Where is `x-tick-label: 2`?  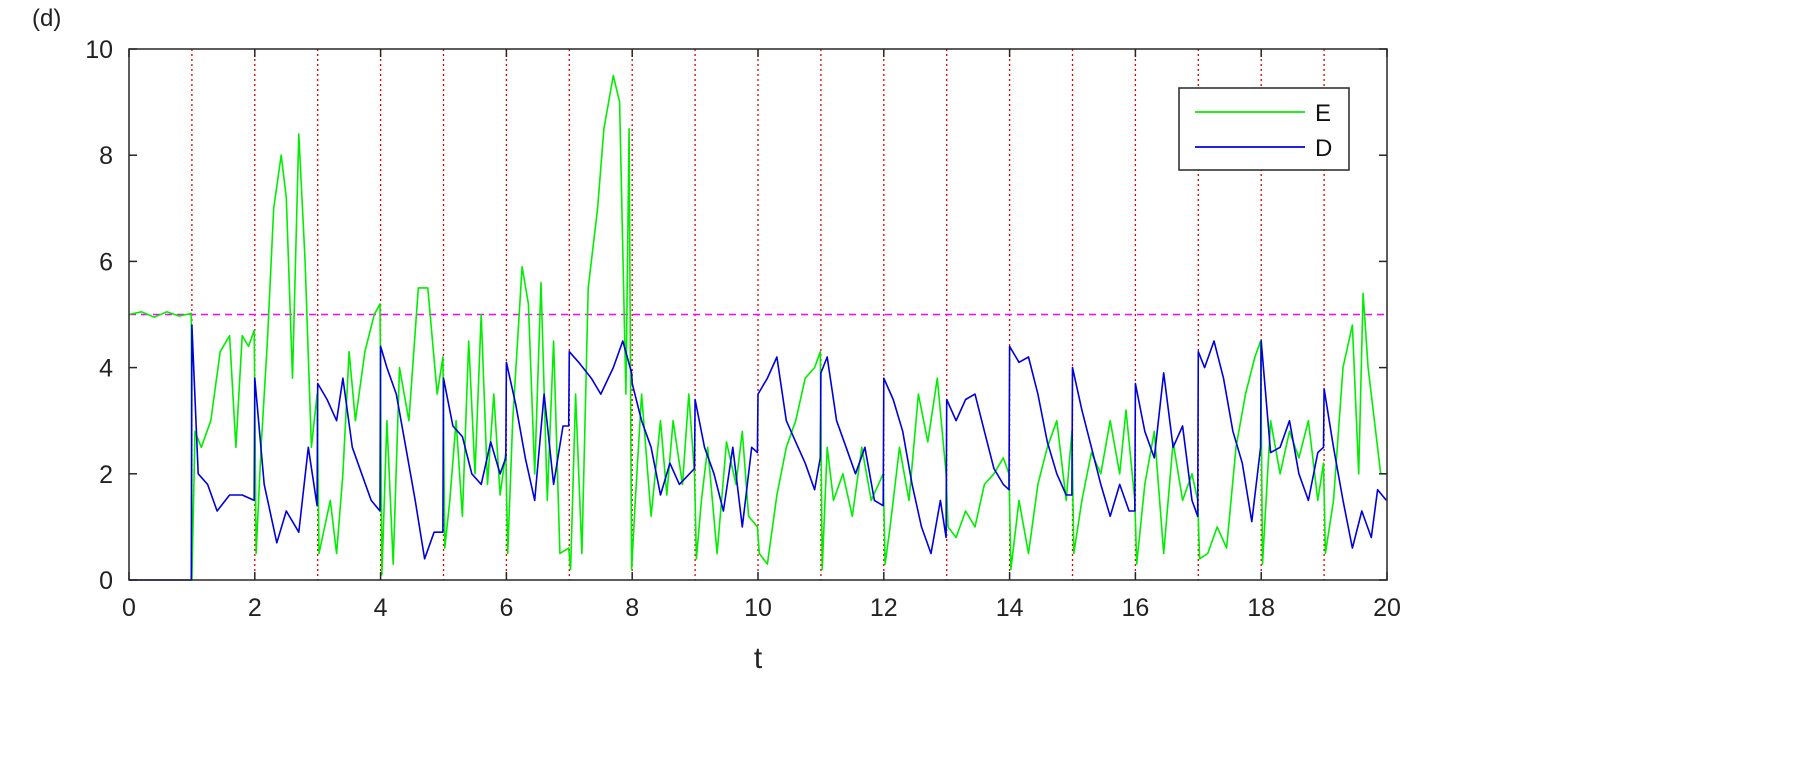
x-tick-label: 2 is located at coordinates (255, 608).